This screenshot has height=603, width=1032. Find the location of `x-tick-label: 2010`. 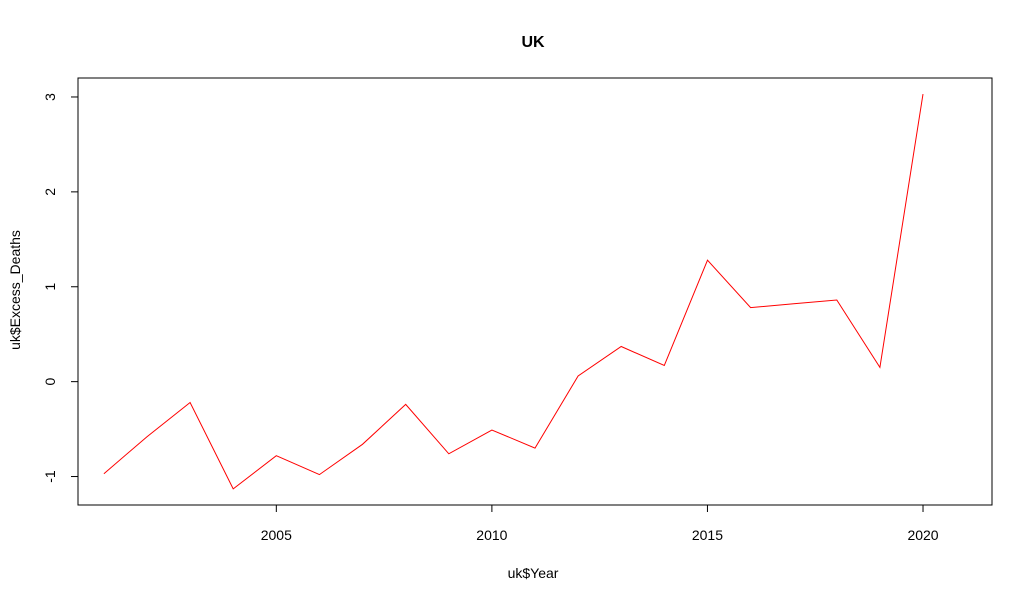

x-tick-label: 2010 is located at coordinates (491, 535).